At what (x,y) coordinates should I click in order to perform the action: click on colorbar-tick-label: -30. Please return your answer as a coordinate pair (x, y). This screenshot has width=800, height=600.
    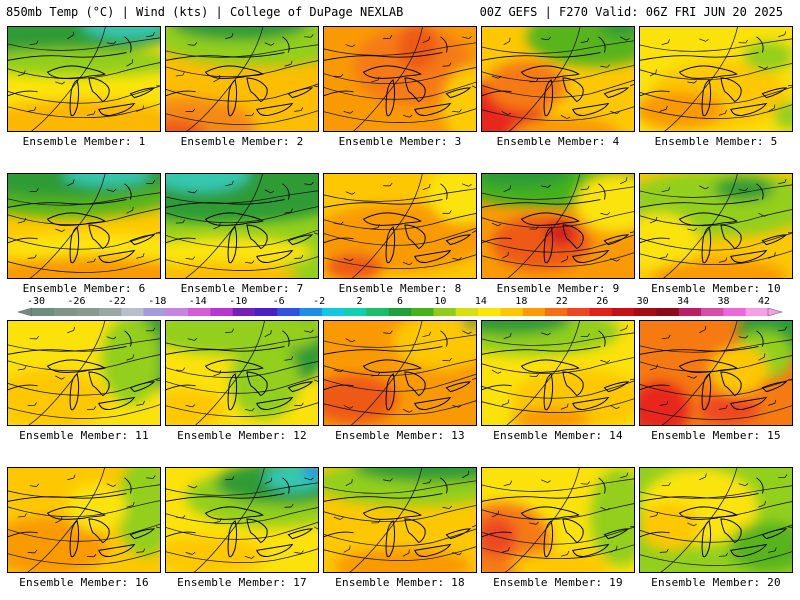
    Looking at the image, I should click on (36, 301).